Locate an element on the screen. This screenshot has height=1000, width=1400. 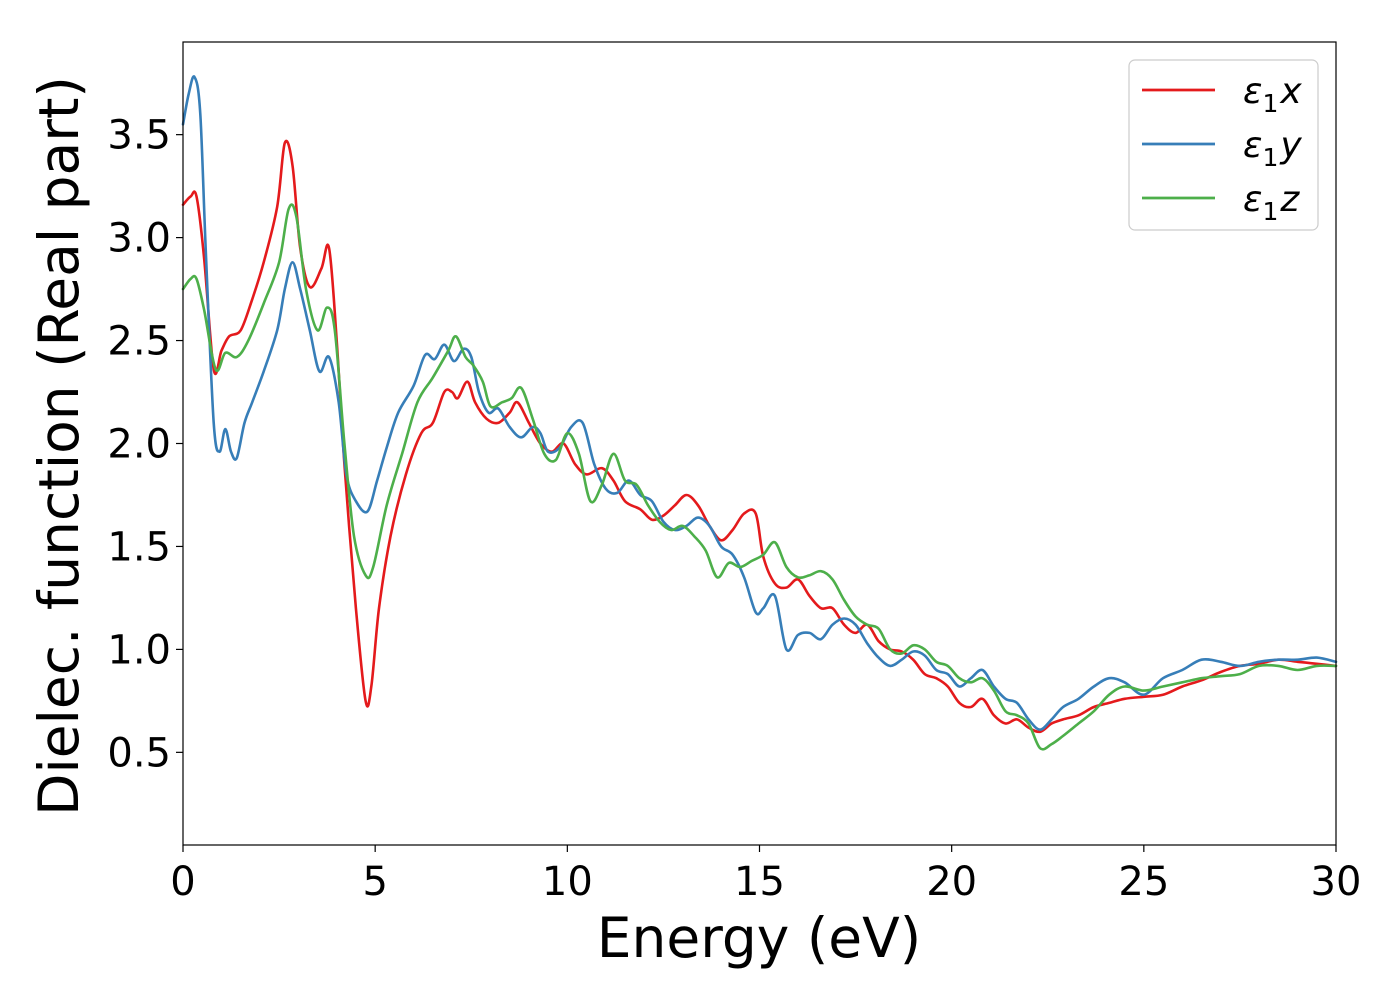
legend-label-z: ε1z is located at coordinates (1271, 202).